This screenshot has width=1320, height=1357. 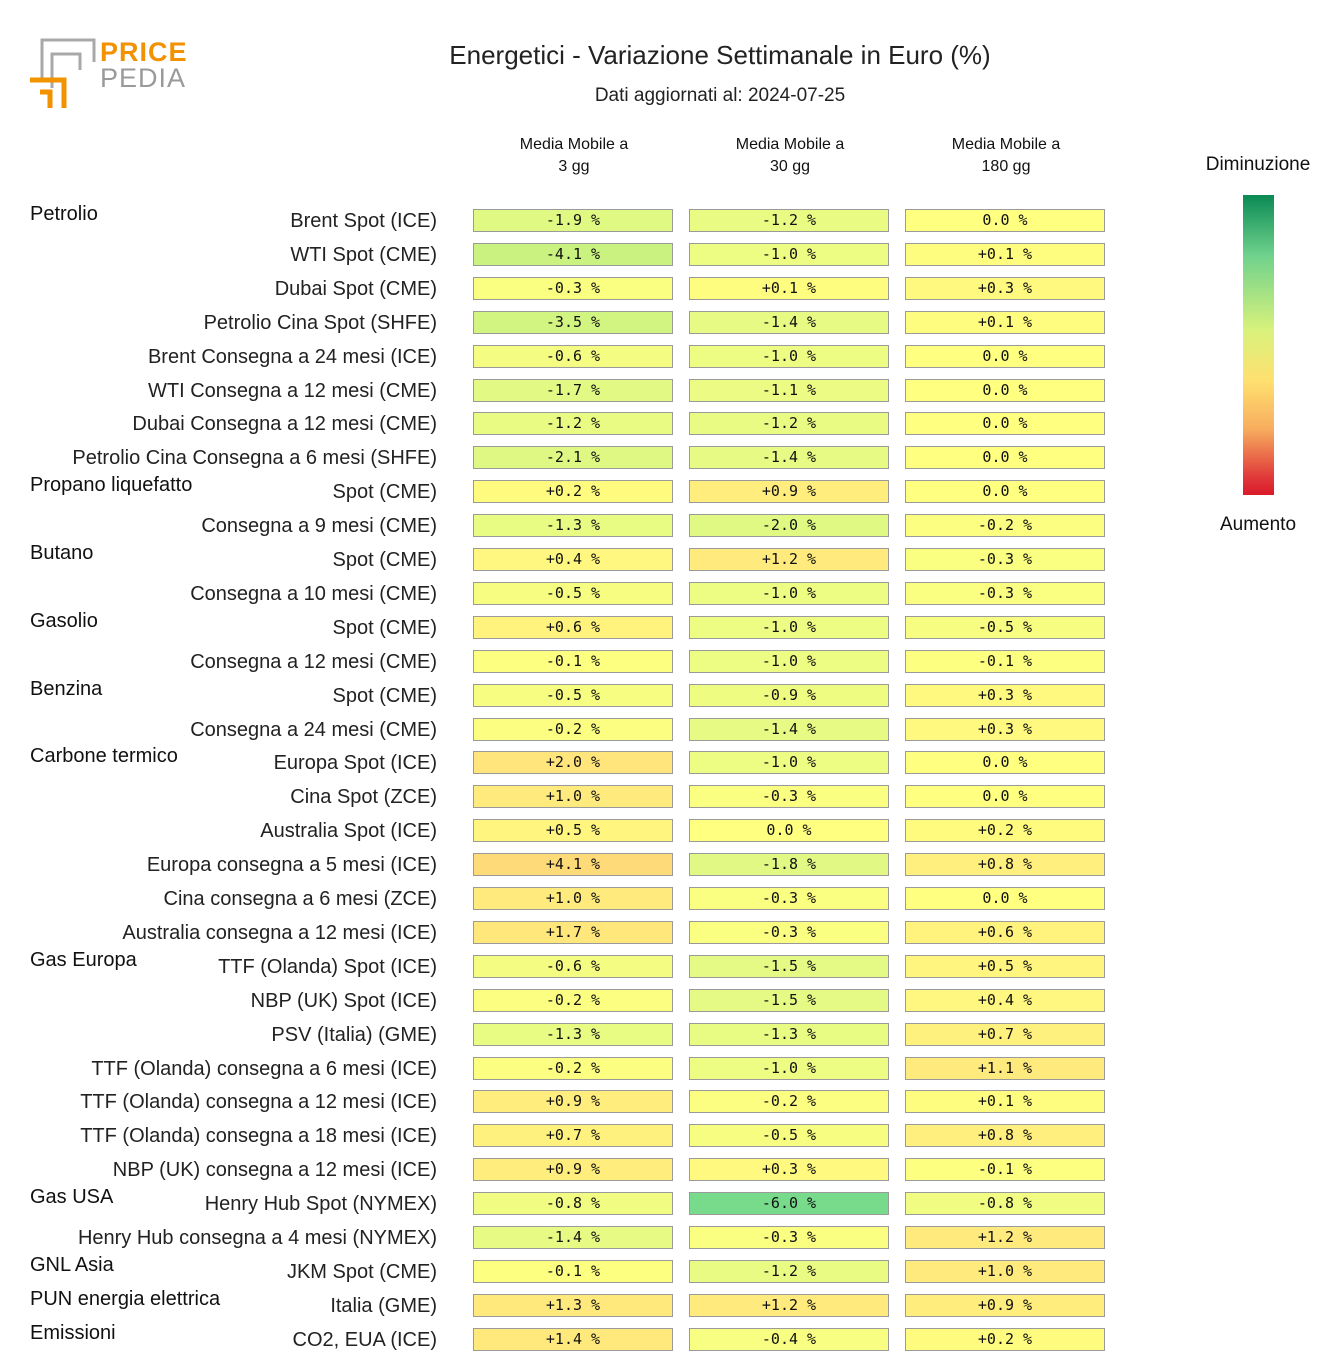 I want to click on row-label: PSV (Italia) (GME), so click(x=354, y=1034).